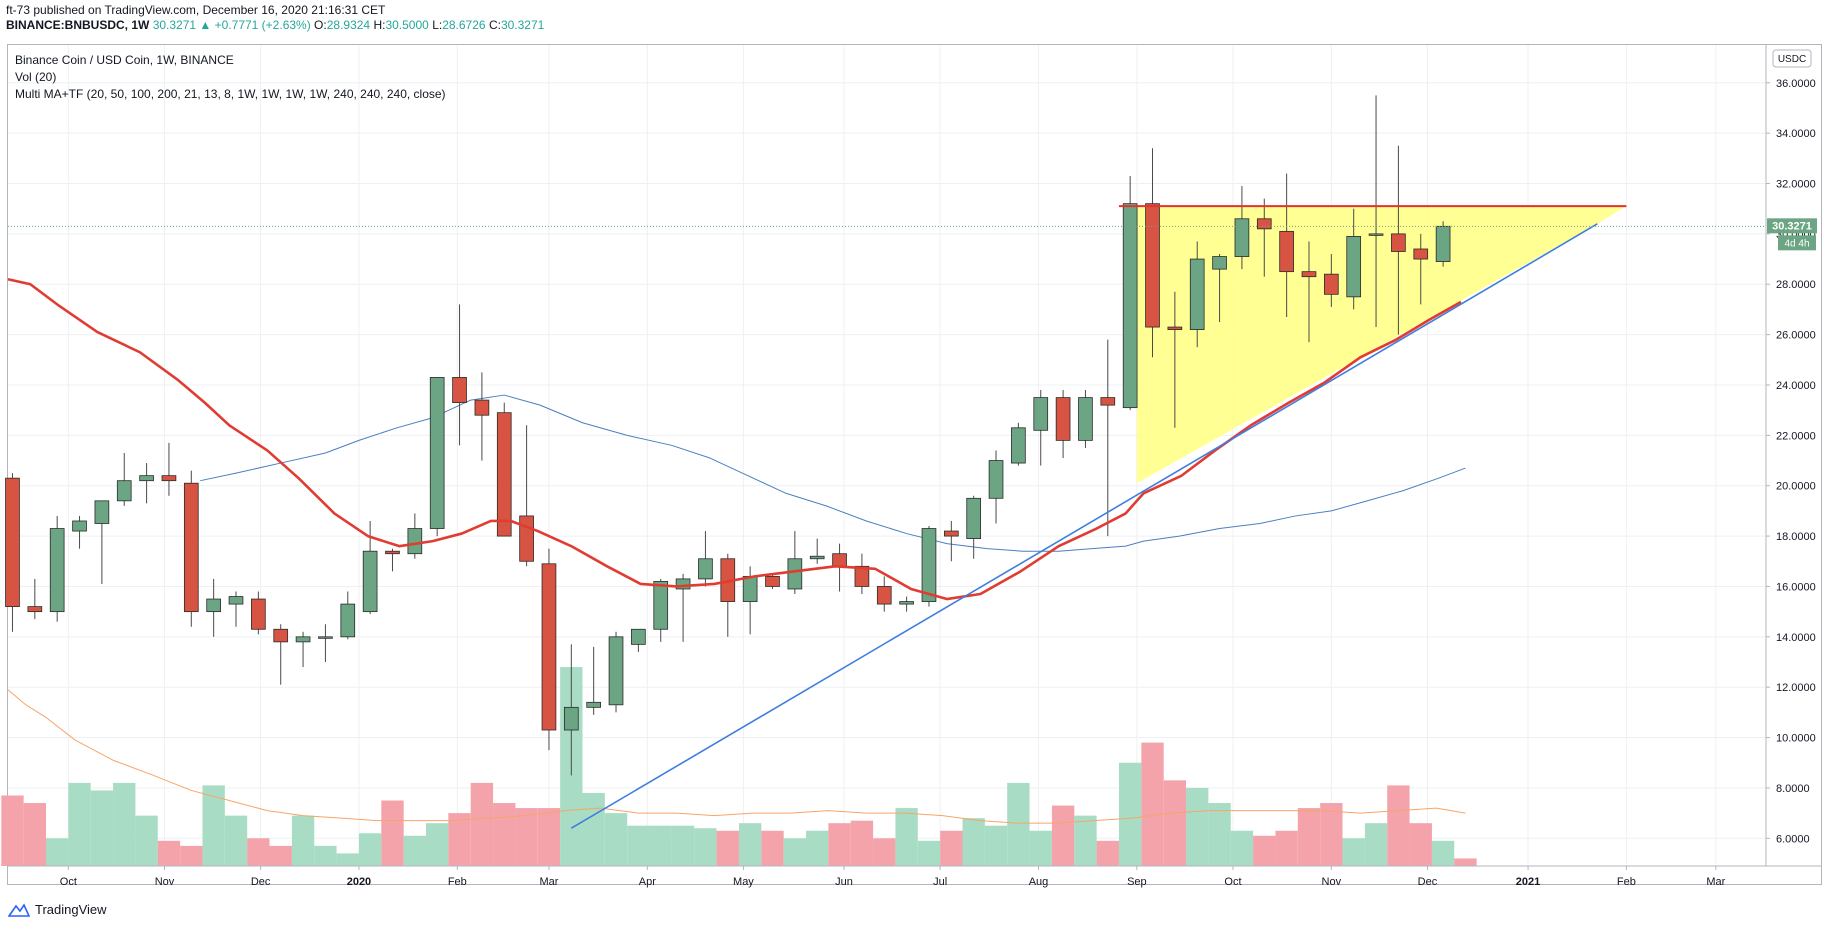  What do you see at coordinates (1715, 882) in the screenshot?
I see `x-tick-label: Mar` at bounding box center [1715, 882].